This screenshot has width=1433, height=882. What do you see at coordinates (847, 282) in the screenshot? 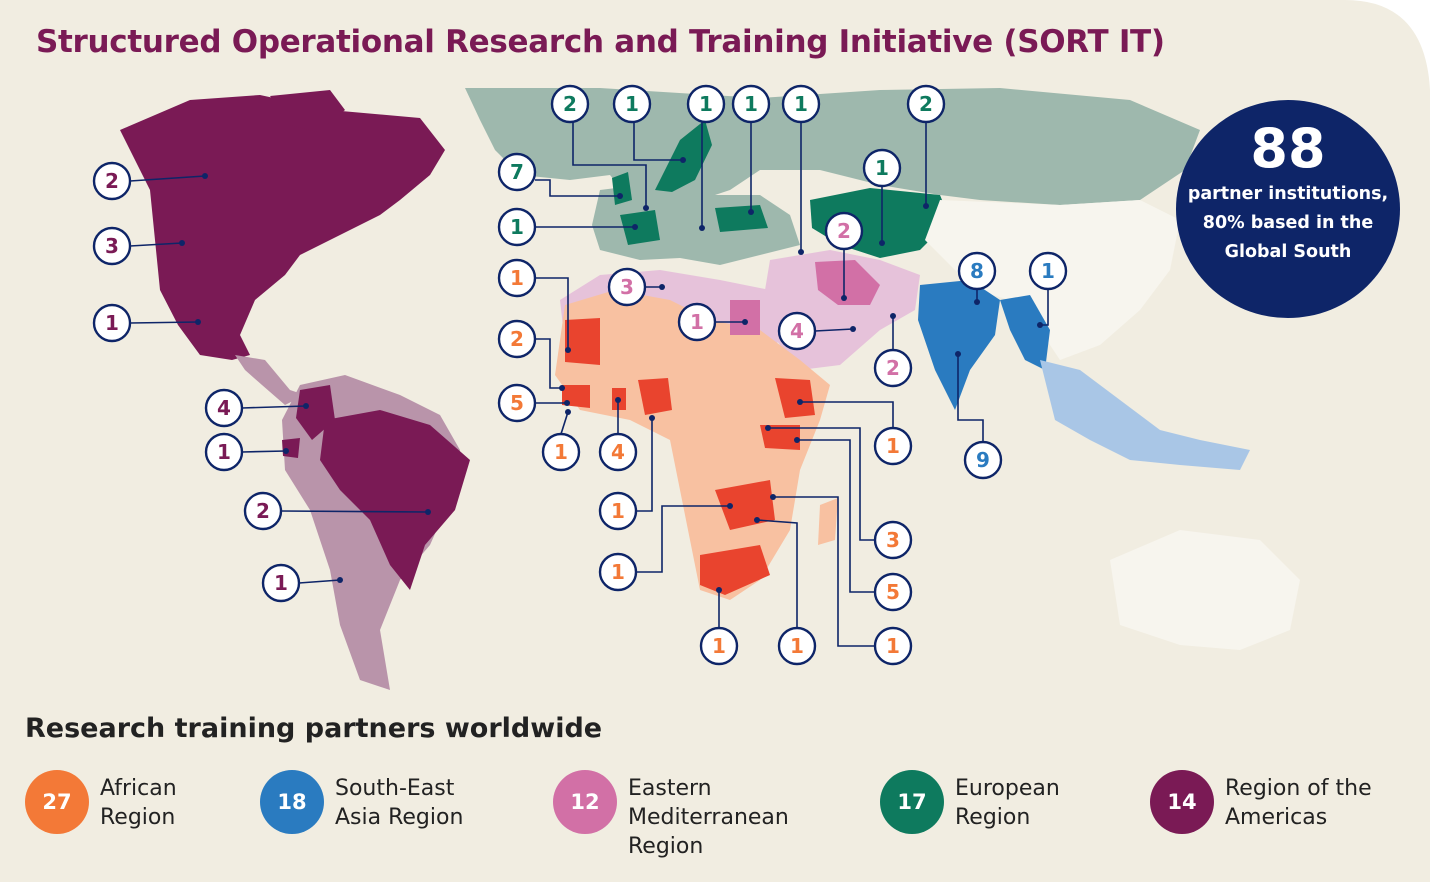
I see `iran-shape` at bounding box center [847, 282].